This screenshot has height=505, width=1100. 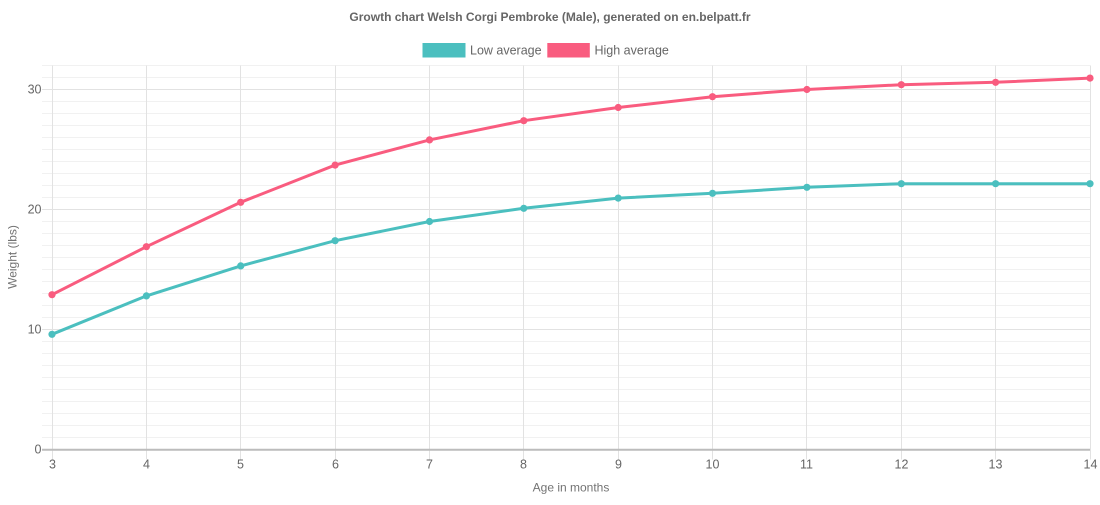 I want to click on svg-text: 7, so click(x=429, y=465).